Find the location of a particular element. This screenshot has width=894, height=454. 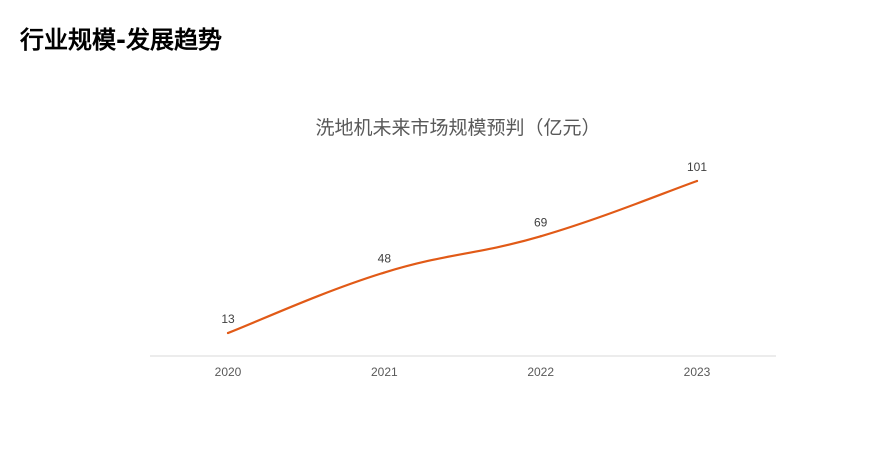

data-label-2021: 48 is located at coordinates (385, 259).